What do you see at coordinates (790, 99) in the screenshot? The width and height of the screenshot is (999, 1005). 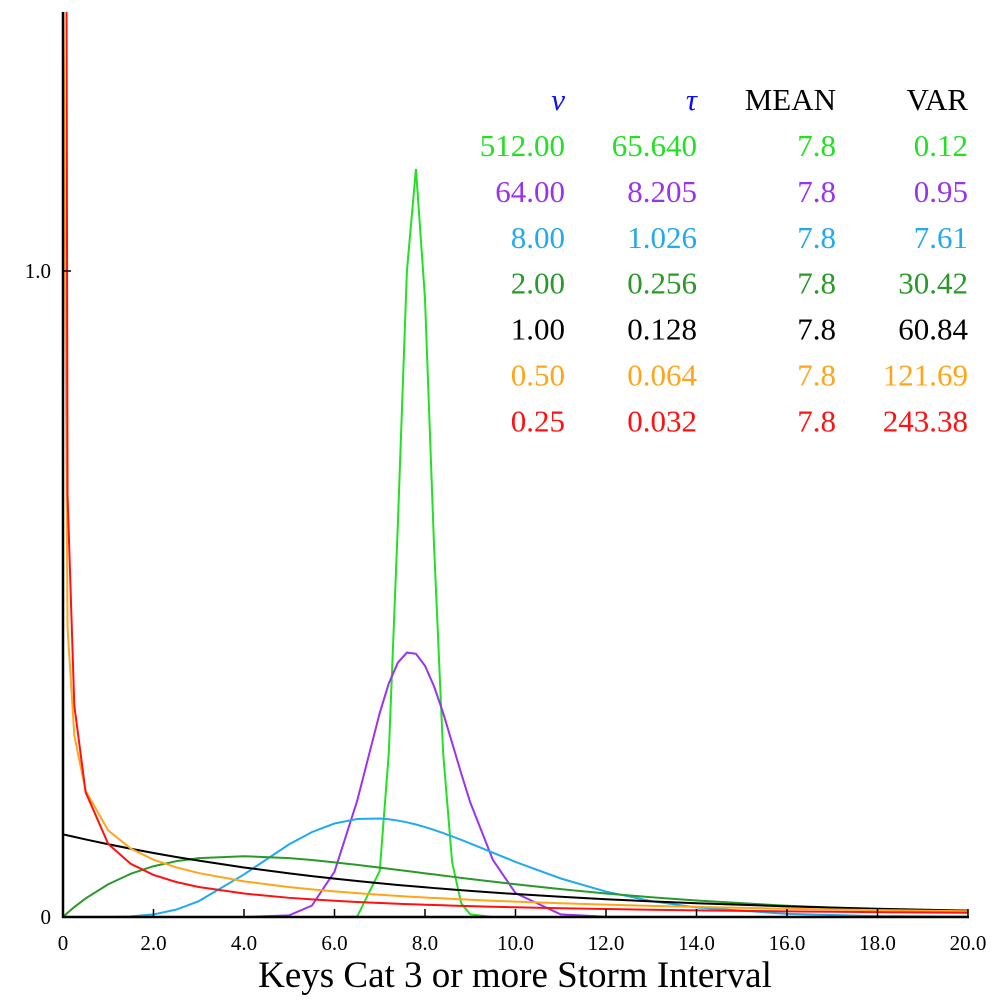 I see `table-header: MEAN` at bounding box center [790, 99].